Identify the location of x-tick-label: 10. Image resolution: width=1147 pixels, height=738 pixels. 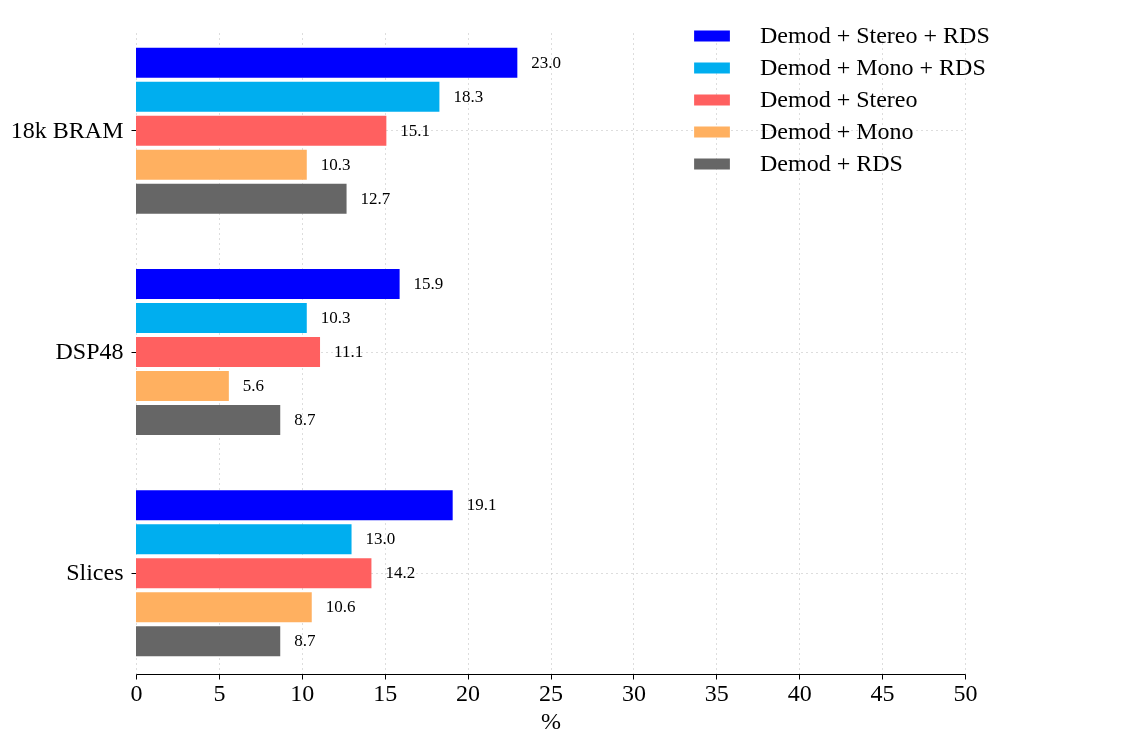
(302, 692).